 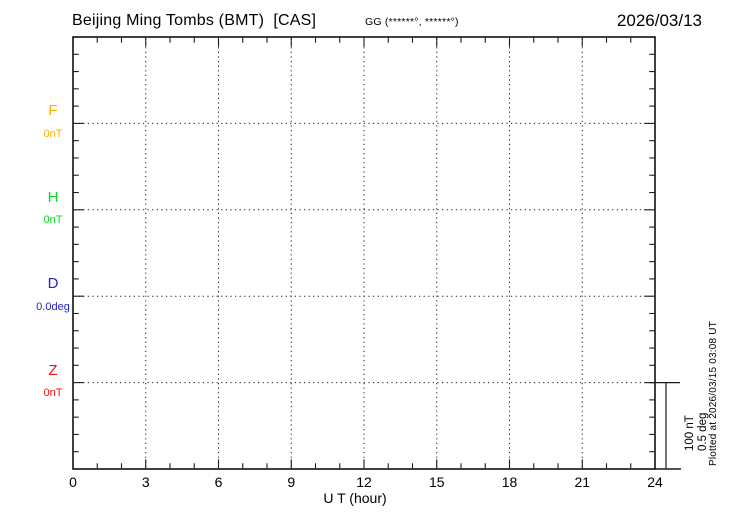 I want to click on x-tick-label-6: 6, so click(x=218, y=482).